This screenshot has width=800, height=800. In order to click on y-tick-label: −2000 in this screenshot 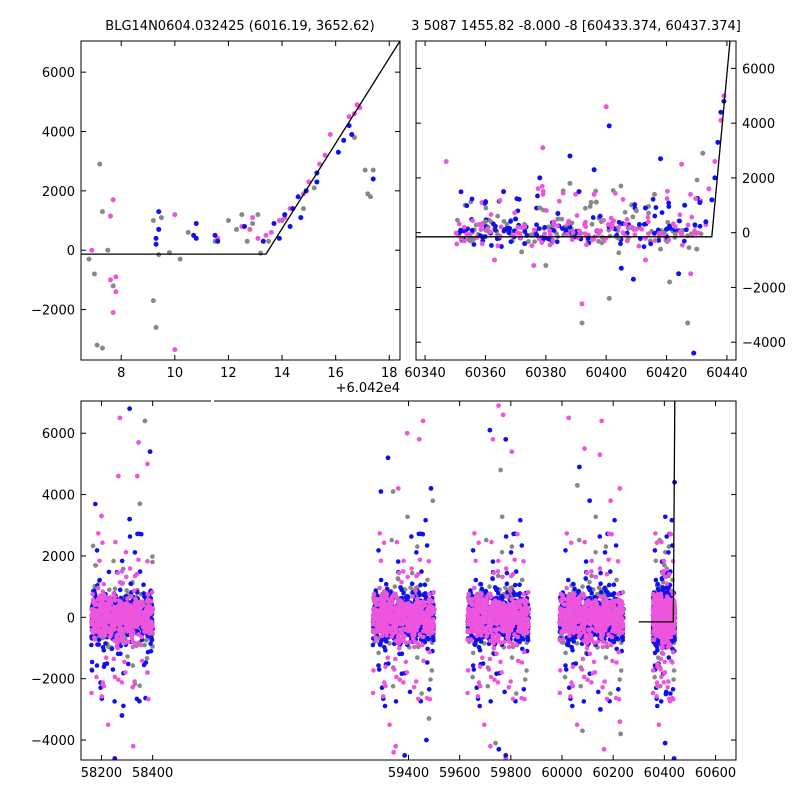, I will do `click(764, 288)`.